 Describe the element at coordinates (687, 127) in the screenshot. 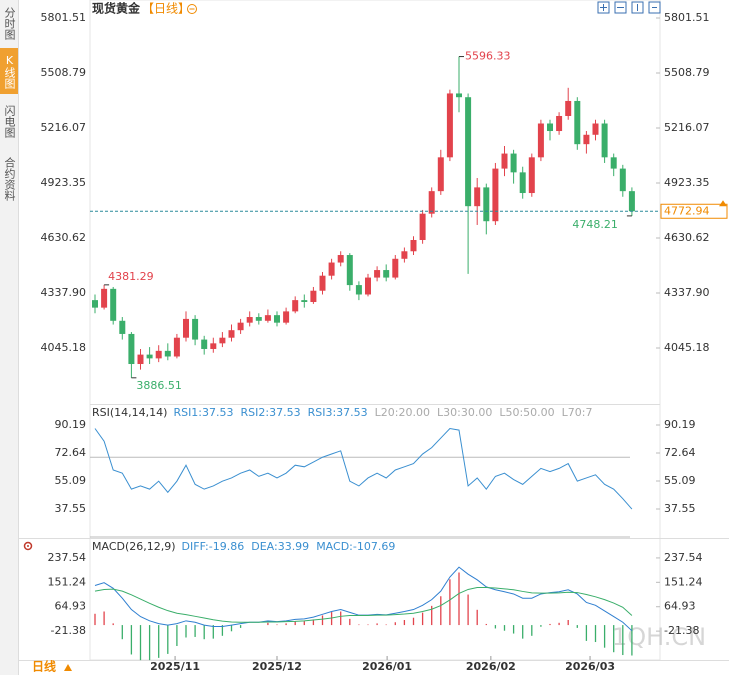

I see `y-tick-label: 5216.07` at that location.